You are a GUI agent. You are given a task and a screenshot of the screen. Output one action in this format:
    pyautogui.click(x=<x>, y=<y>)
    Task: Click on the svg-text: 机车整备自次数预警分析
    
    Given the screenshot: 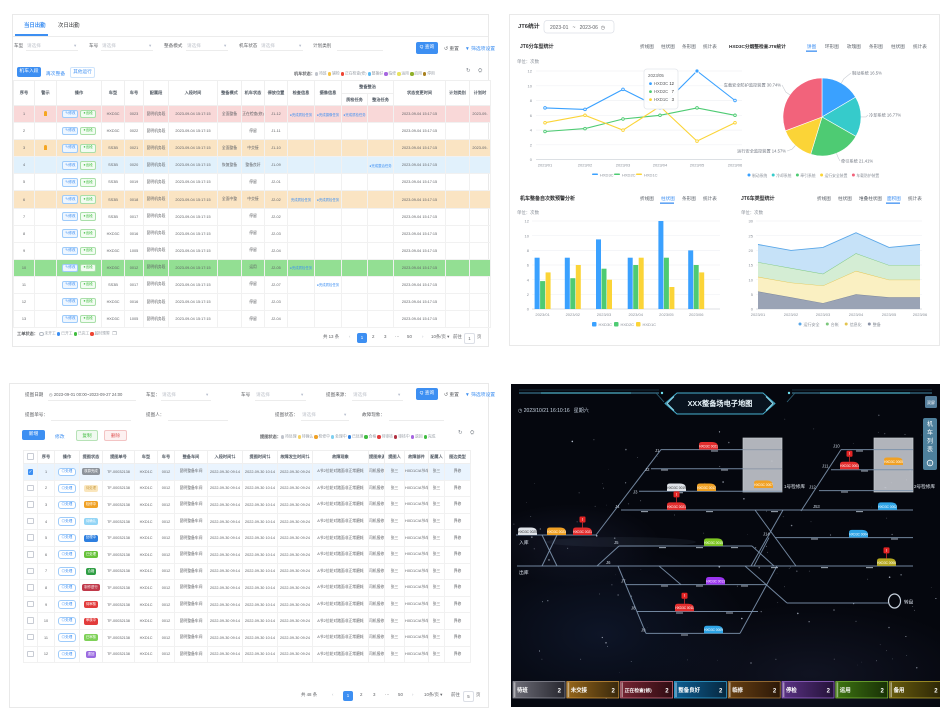 What is the action you would take?
    pyautogui.click(x=547, y=198)
    